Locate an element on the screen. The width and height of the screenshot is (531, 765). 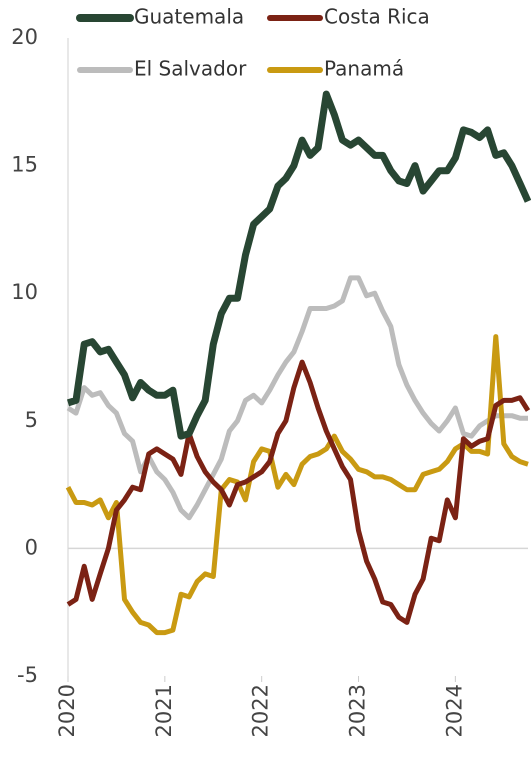
x-tick-label: 2021 is located at coordinates (164, 710).